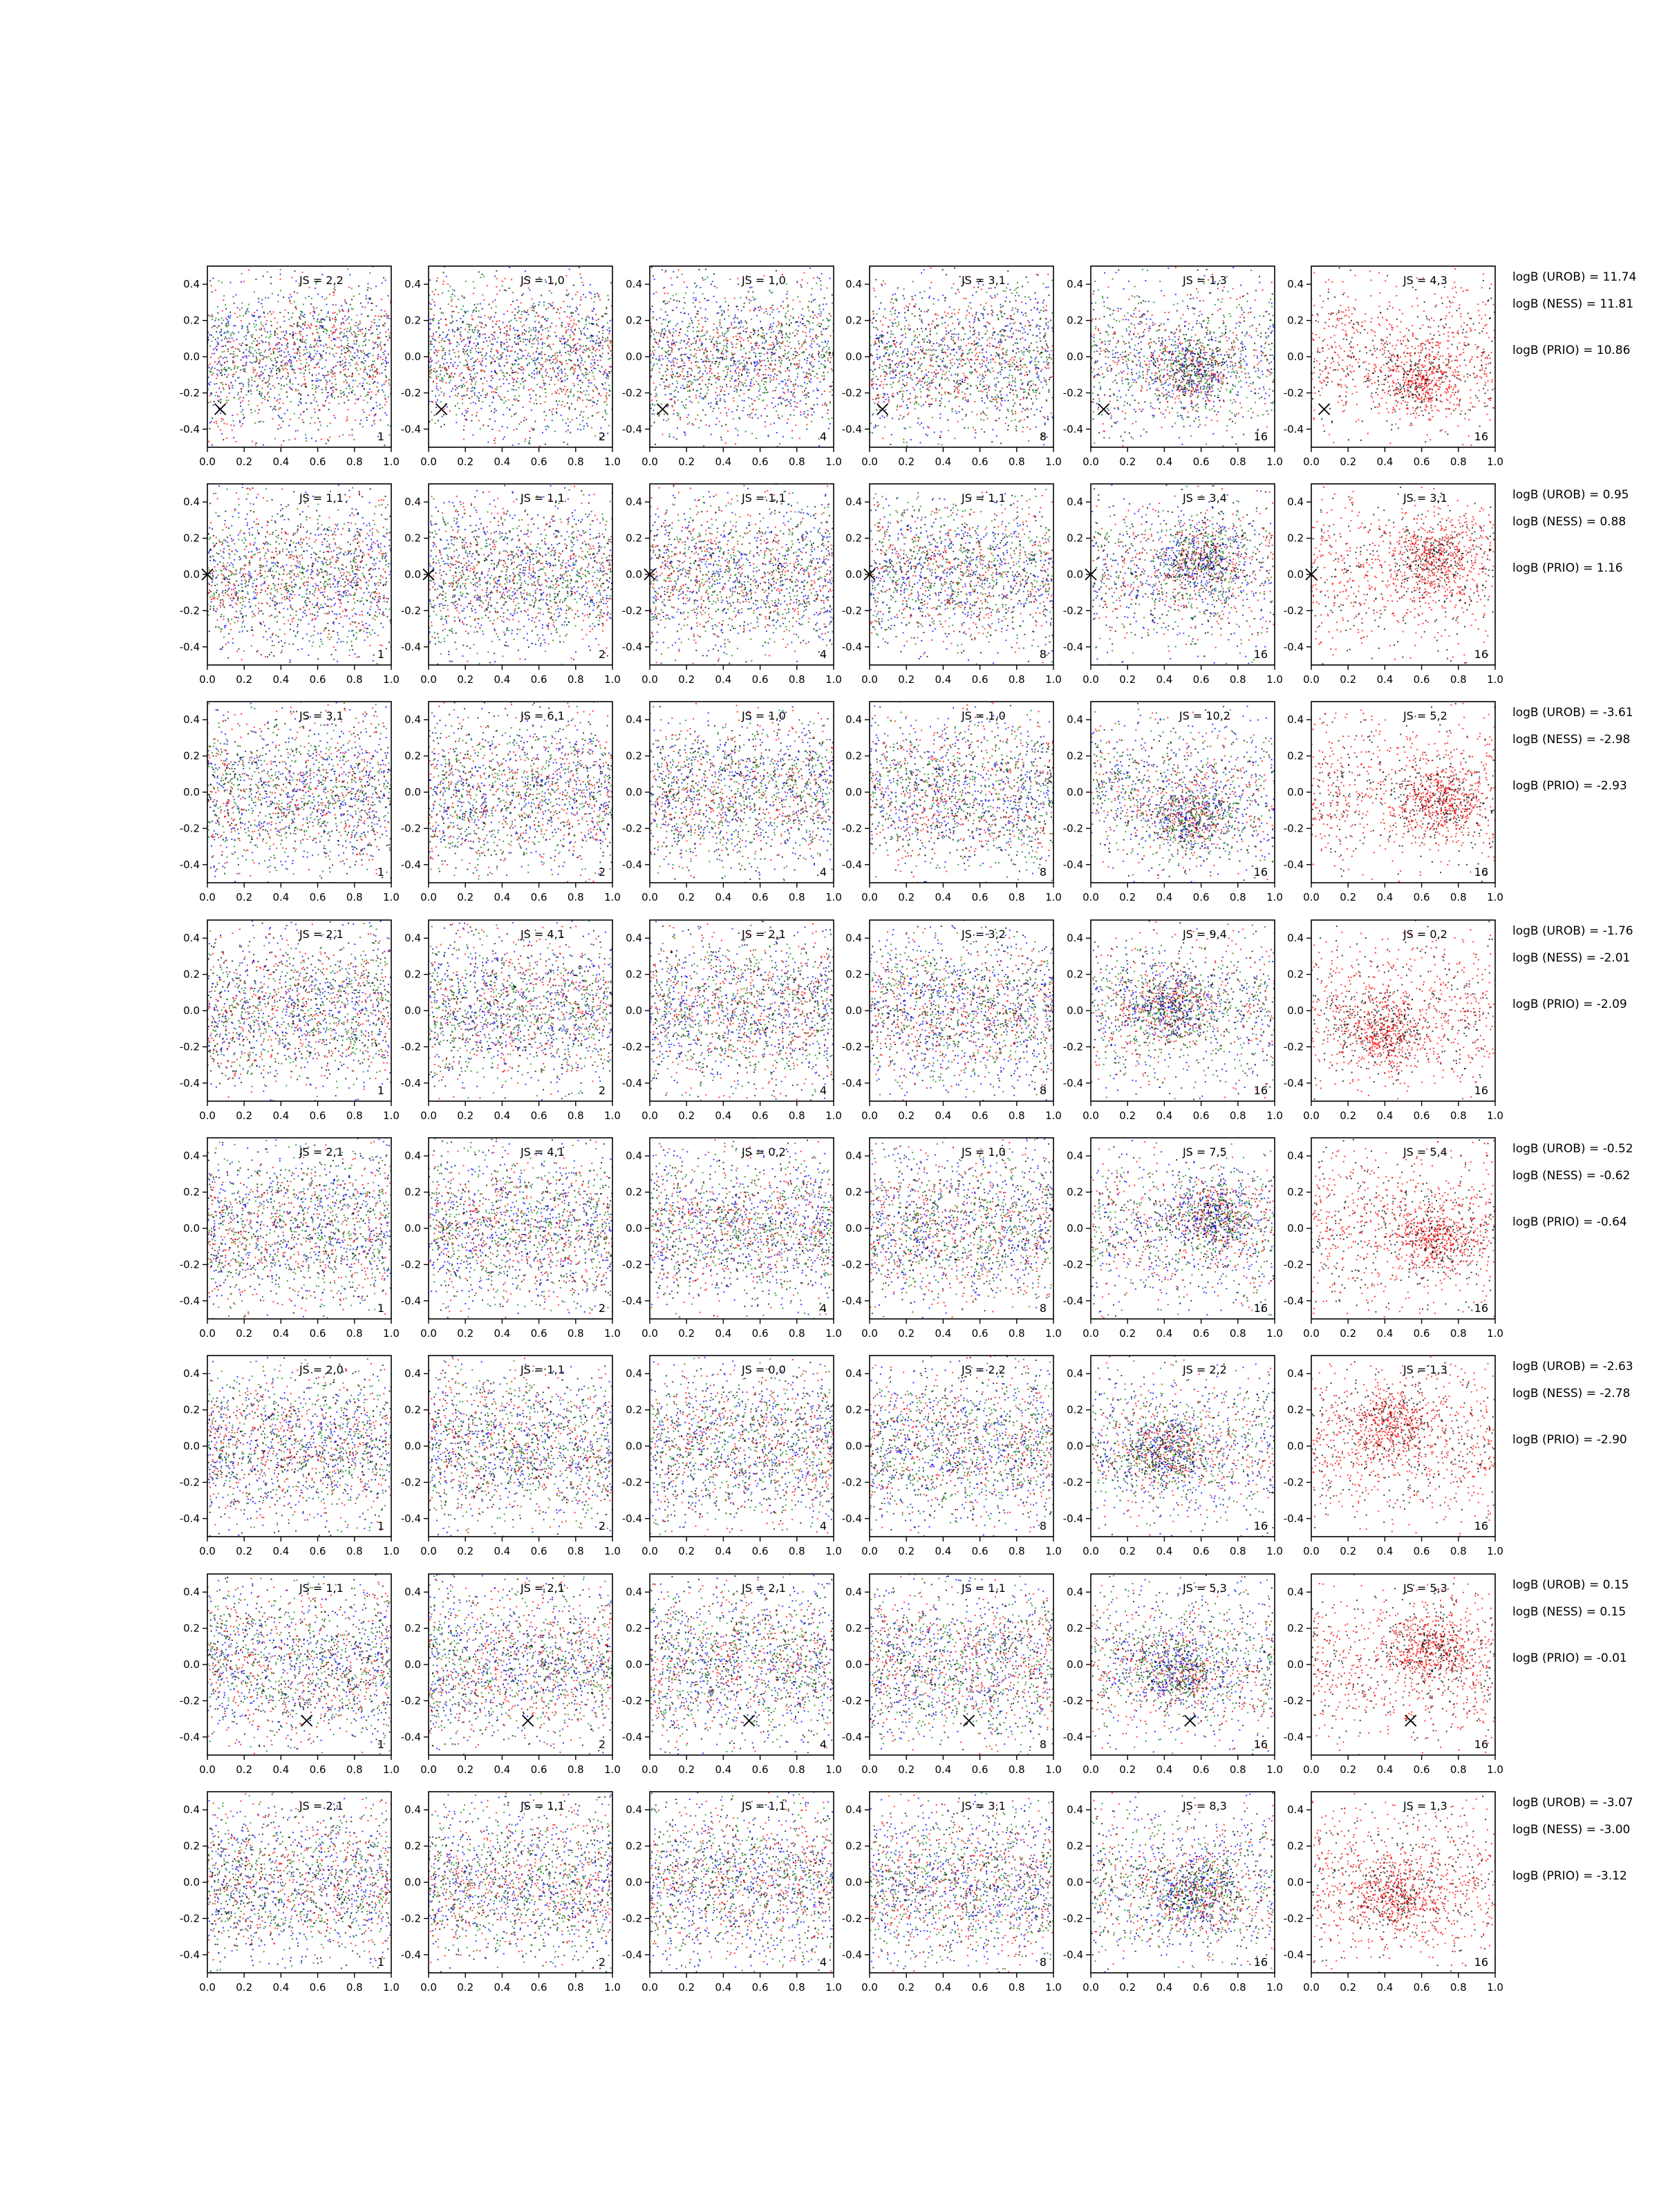 The height and width of the screenshot is (2212, 1659). Describe the element at coordinates (321, 280) in the screenshot. I see `js-label: JS = 2,2` at that location.